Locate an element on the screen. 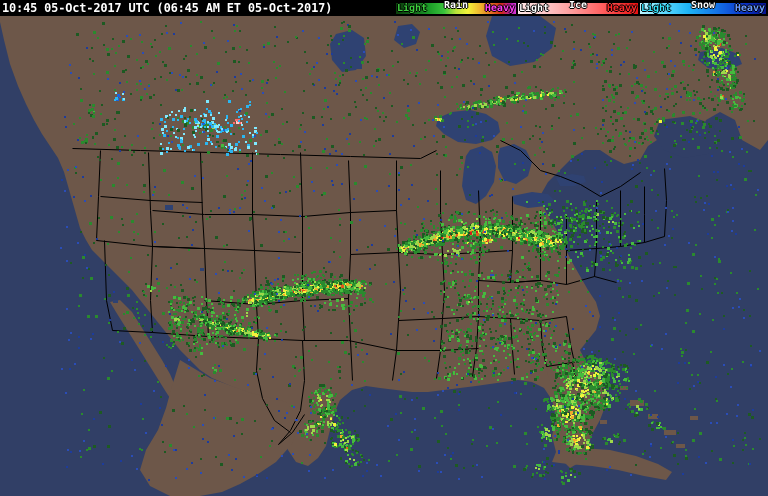 Image resolution: width=768 pixels, height=496 pixels. legend-type-rain: Rain is located at coordinates (456, 5).